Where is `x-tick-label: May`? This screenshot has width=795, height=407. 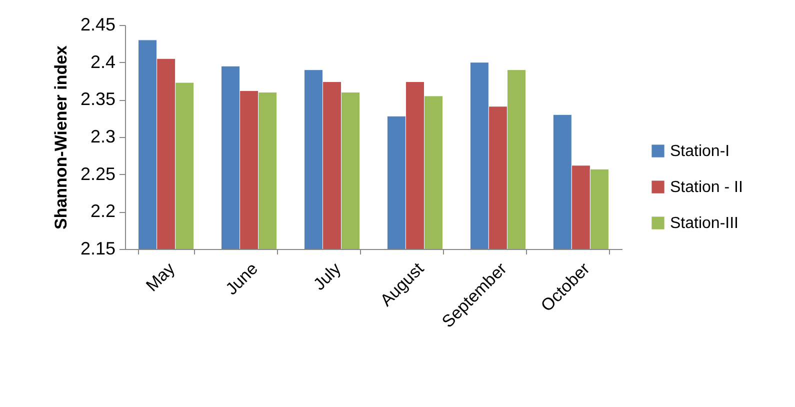 x-tick-label: May is located at coordinates (160, 277).